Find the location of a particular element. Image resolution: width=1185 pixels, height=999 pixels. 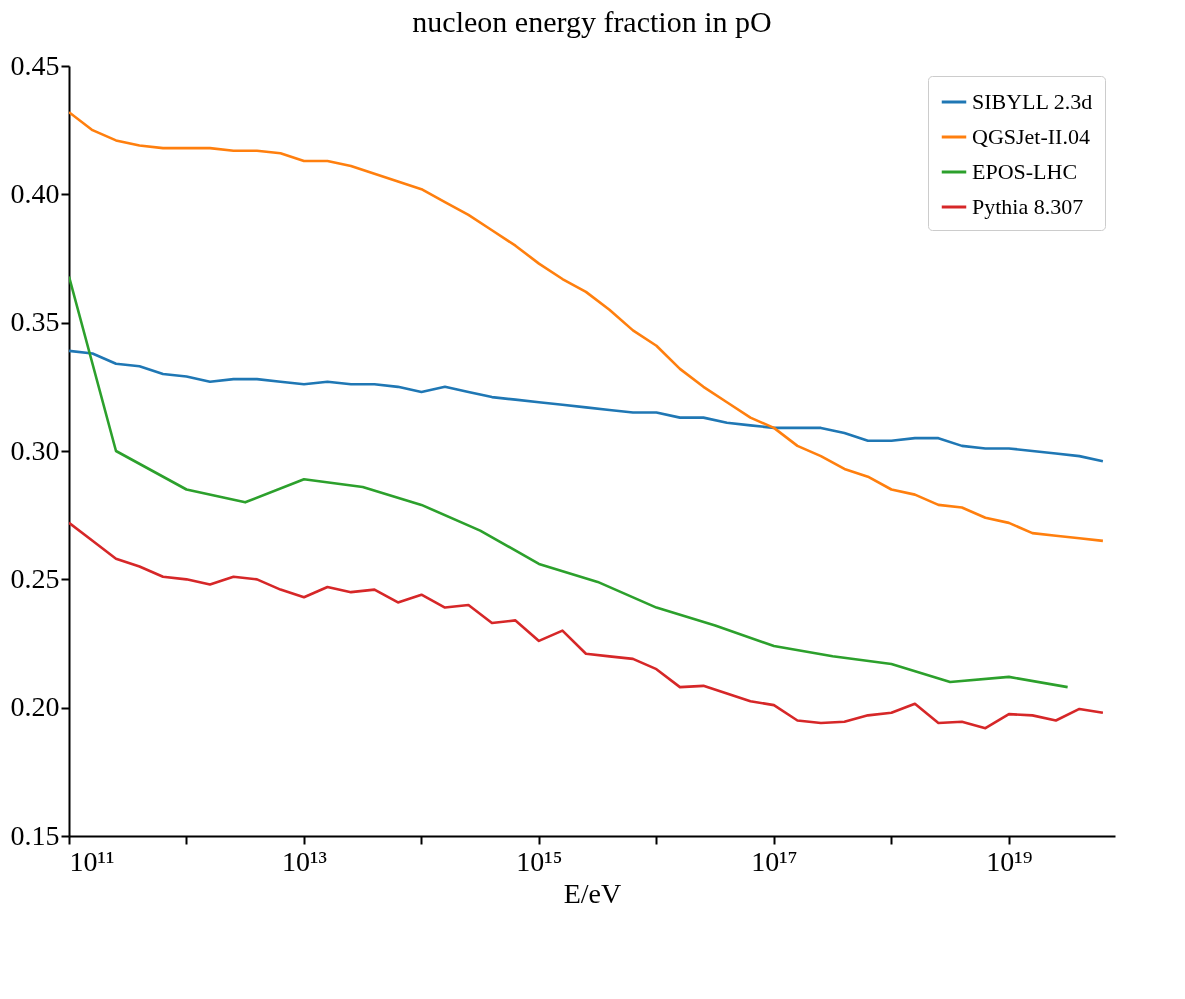

x-tick-label: 10¹⁹ is located at coordinates (1009, 861).